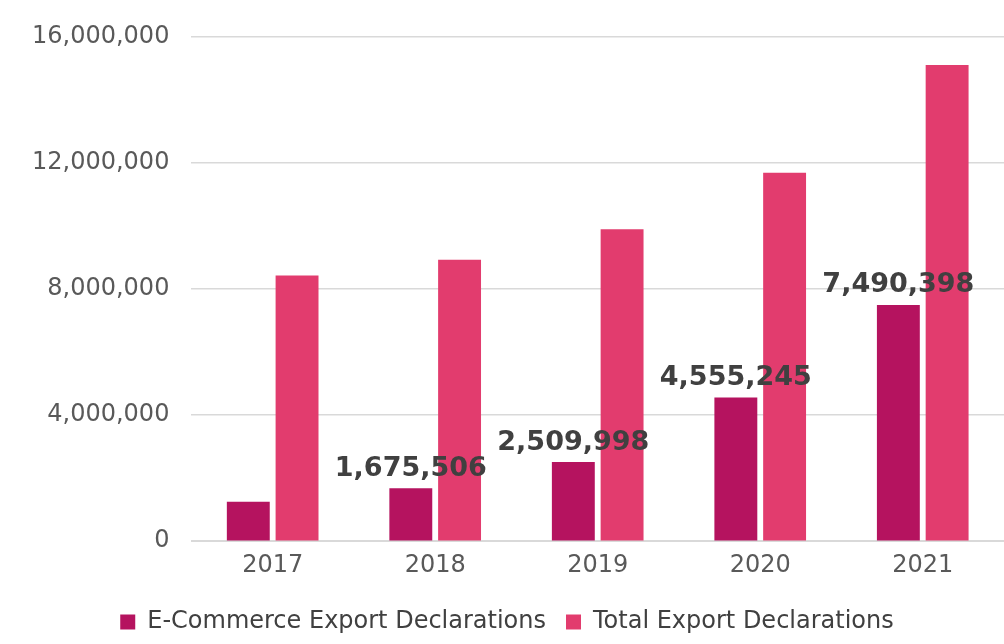 Image resolution: width=1004 pixels, height=644 pixels. Describe the element at coordinates (162, 539) in the screenshot. I see `y-tick-label: 0` at that location.